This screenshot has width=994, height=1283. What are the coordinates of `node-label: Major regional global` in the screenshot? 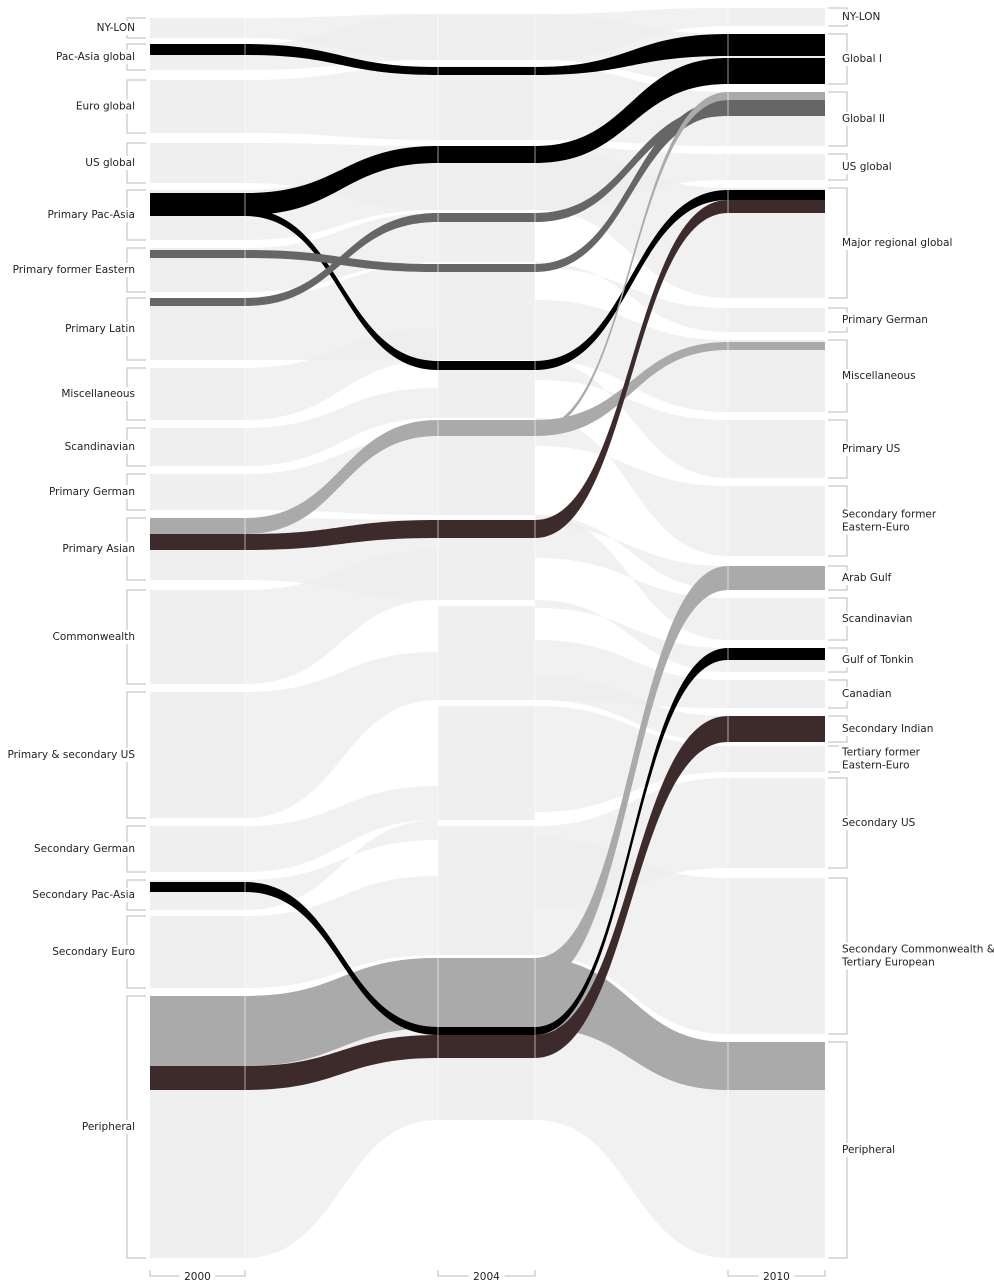 It's located at (897, 243).